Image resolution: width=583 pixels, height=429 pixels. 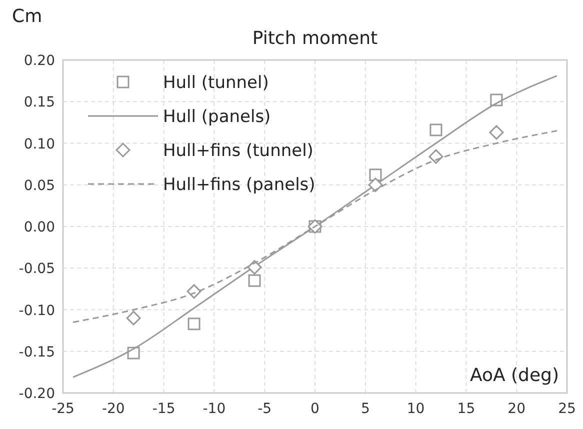 I want to click on x-tick-label: 15, so click(x=466, y=409).